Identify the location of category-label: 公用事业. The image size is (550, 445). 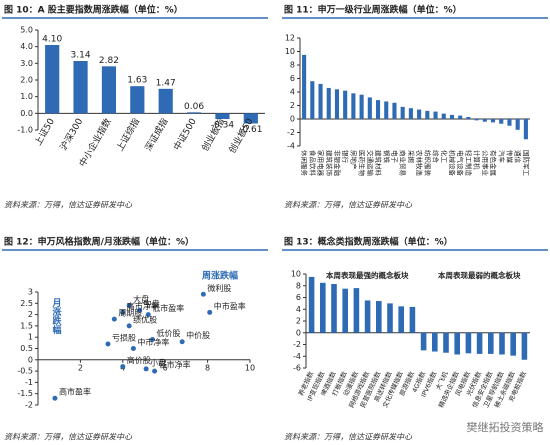
(485, 163).